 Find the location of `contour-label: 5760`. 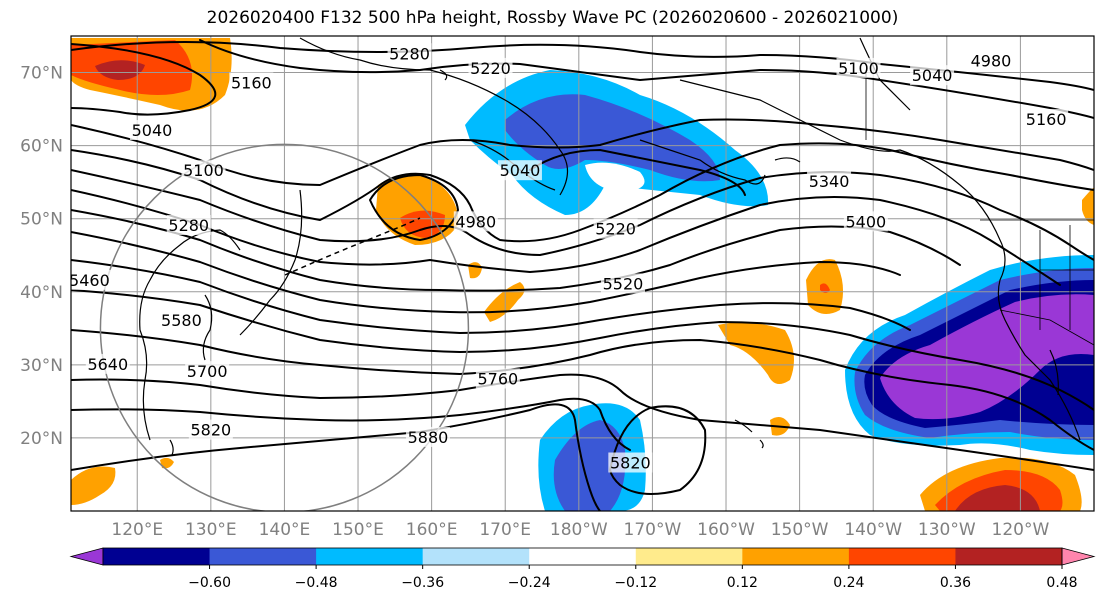

contour-label: 5760 is located at coordinates (498, 378).